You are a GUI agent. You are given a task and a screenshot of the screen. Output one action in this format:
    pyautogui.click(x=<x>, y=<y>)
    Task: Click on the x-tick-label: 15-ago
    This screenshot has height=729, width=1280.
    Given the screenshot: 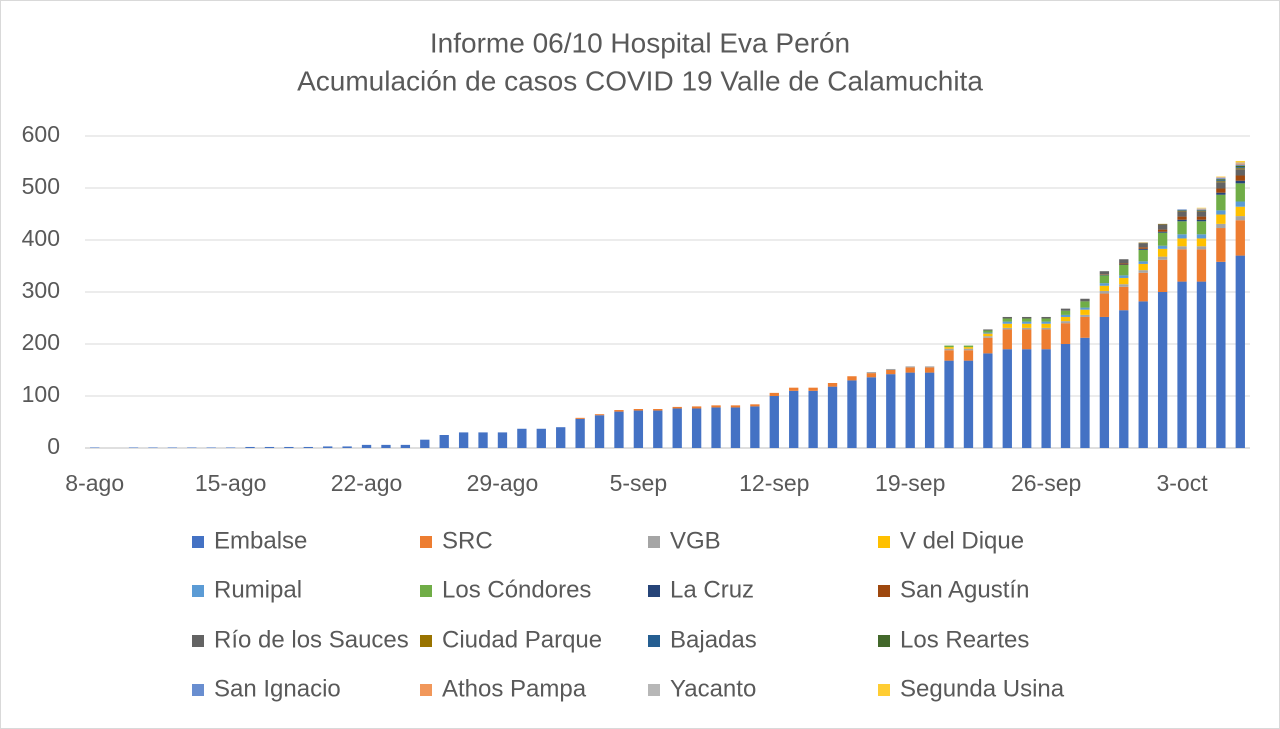 What is the action you would take?
    pyautogui.click(x=231, y=483)
    